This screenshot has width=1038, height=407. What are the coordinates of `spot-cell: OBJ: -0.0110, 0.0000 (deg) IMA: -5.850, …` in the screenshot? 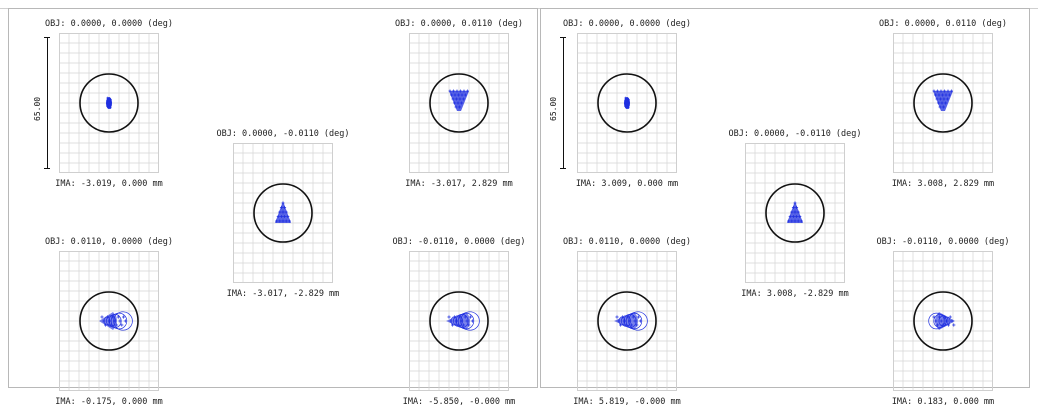 It's located at (459, 322).